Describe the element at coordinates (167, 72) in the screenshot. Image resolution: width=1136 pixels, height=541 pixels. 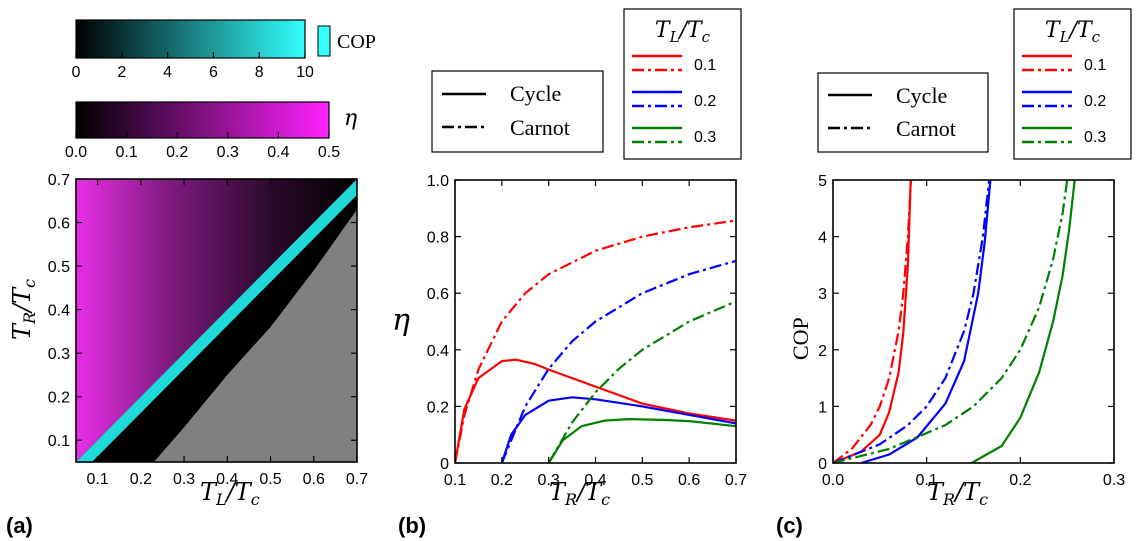
I see `cop-colorbar-tick-label: 4` at that location.